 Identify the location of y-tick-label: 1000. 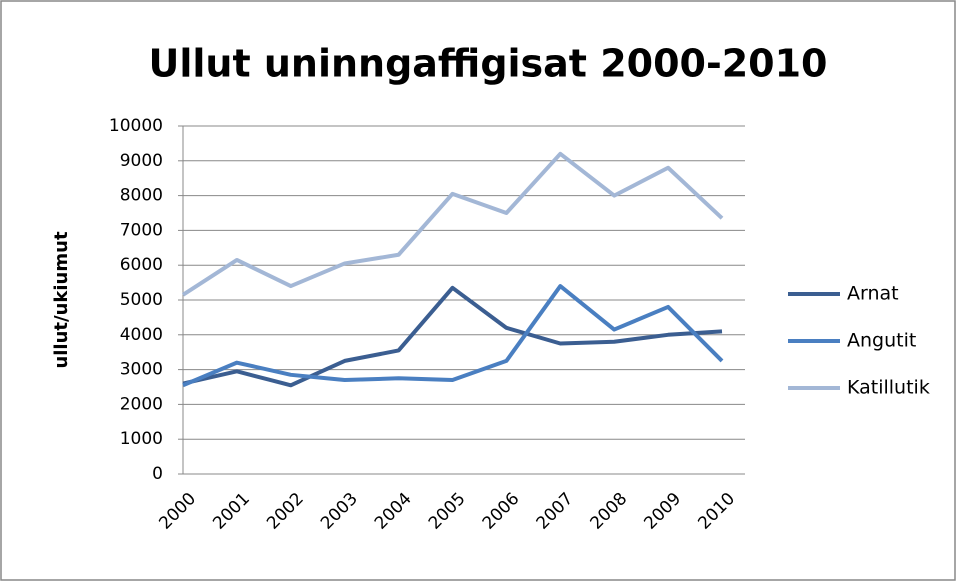
(141, 439).